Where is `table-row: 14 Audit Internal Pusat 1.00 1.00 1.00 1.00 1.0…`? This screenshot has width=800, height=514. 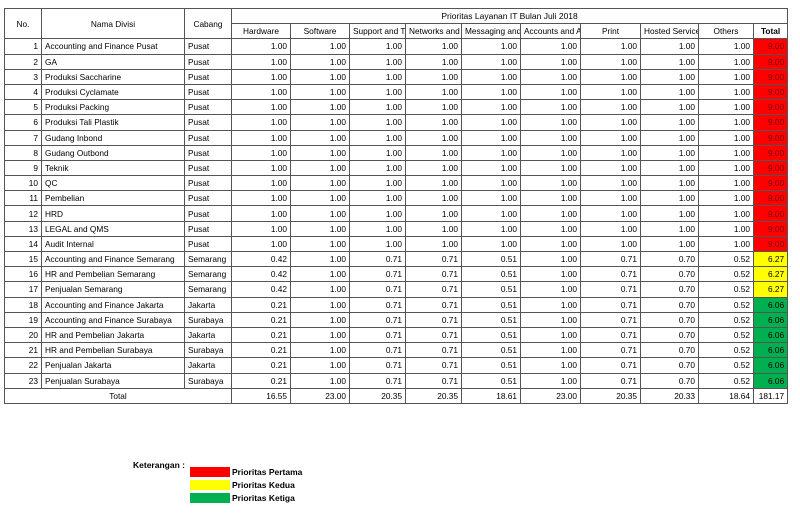
table-row: 14 Audit Internal Pusat 1.00 1.00 1.00 1.00 1.0… is located at coordinates (396, 244).